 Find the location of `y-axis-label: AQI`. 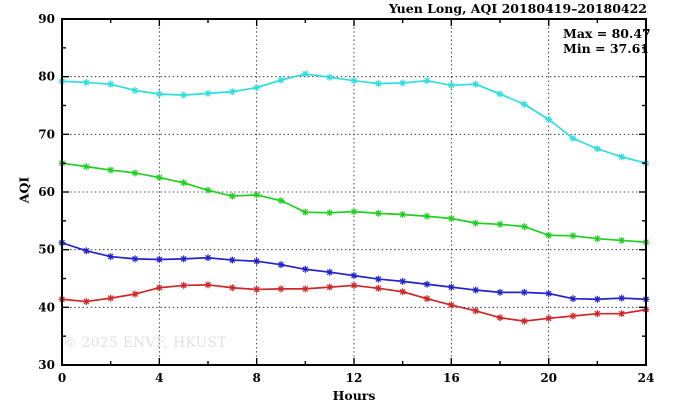

y-axis-label: AQI is located at coordinates (24, 190).